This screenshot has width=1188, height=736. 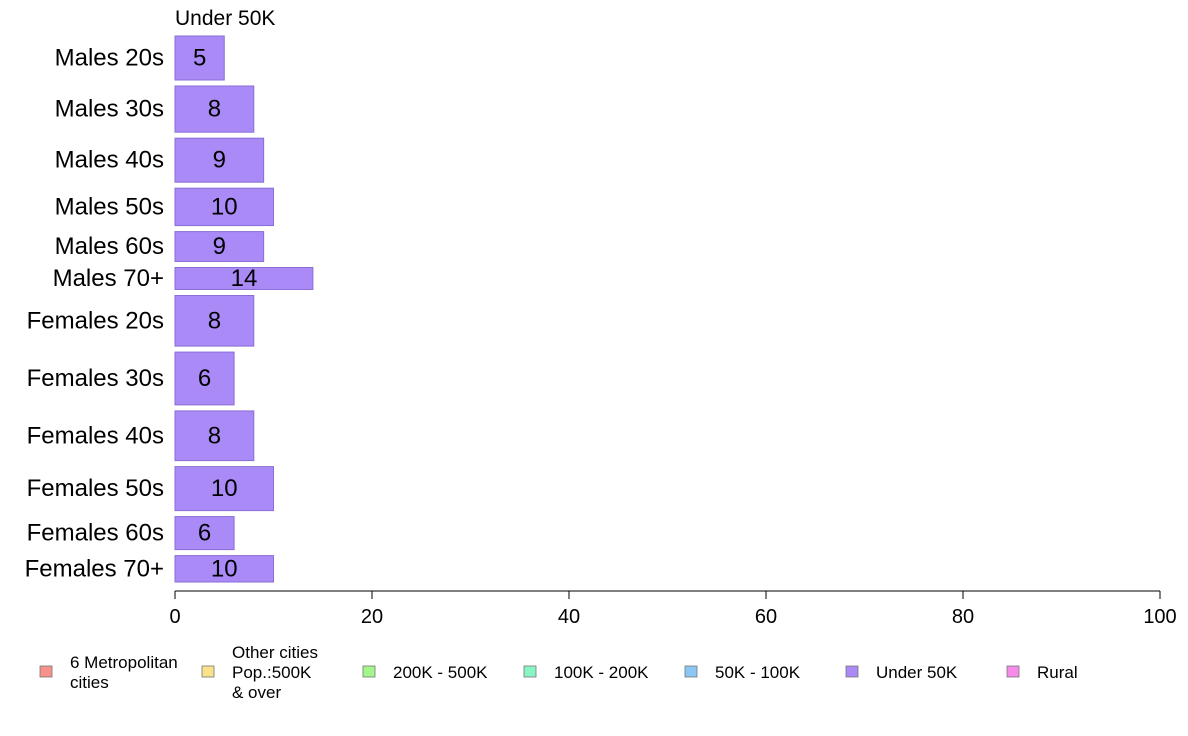 What do you see at coordinates (372, 617) in the screenshot?
I see `x-tick-label: 20` at bounding box center [372, 617].